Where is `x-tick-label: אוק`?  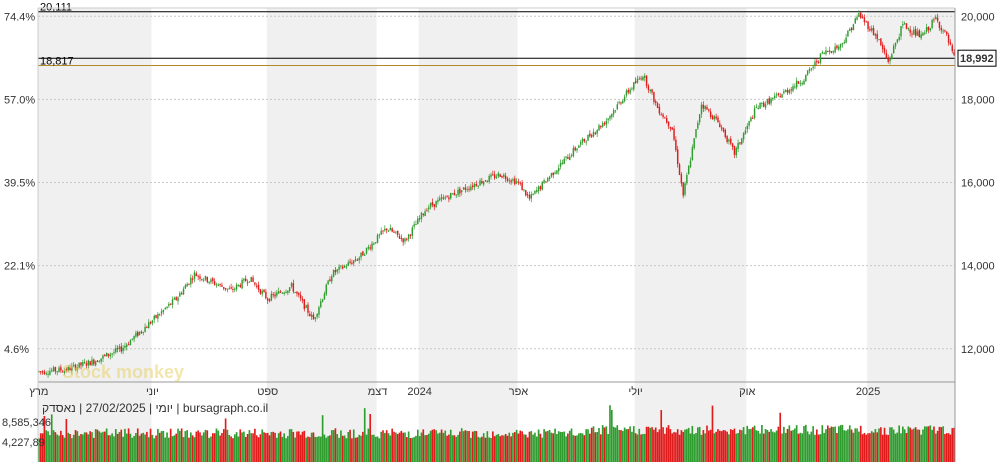
x-tick-label: אוק is located at coordinates (747, 392).